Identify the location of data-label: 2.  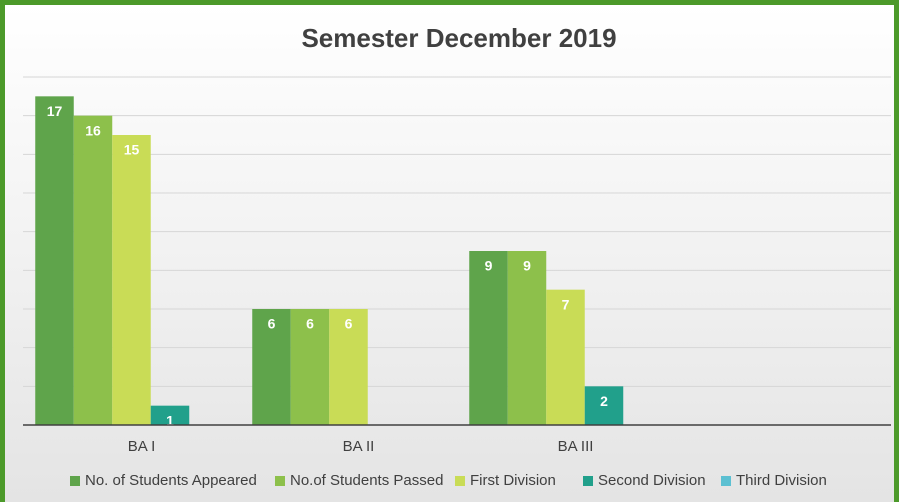
(604, 401).